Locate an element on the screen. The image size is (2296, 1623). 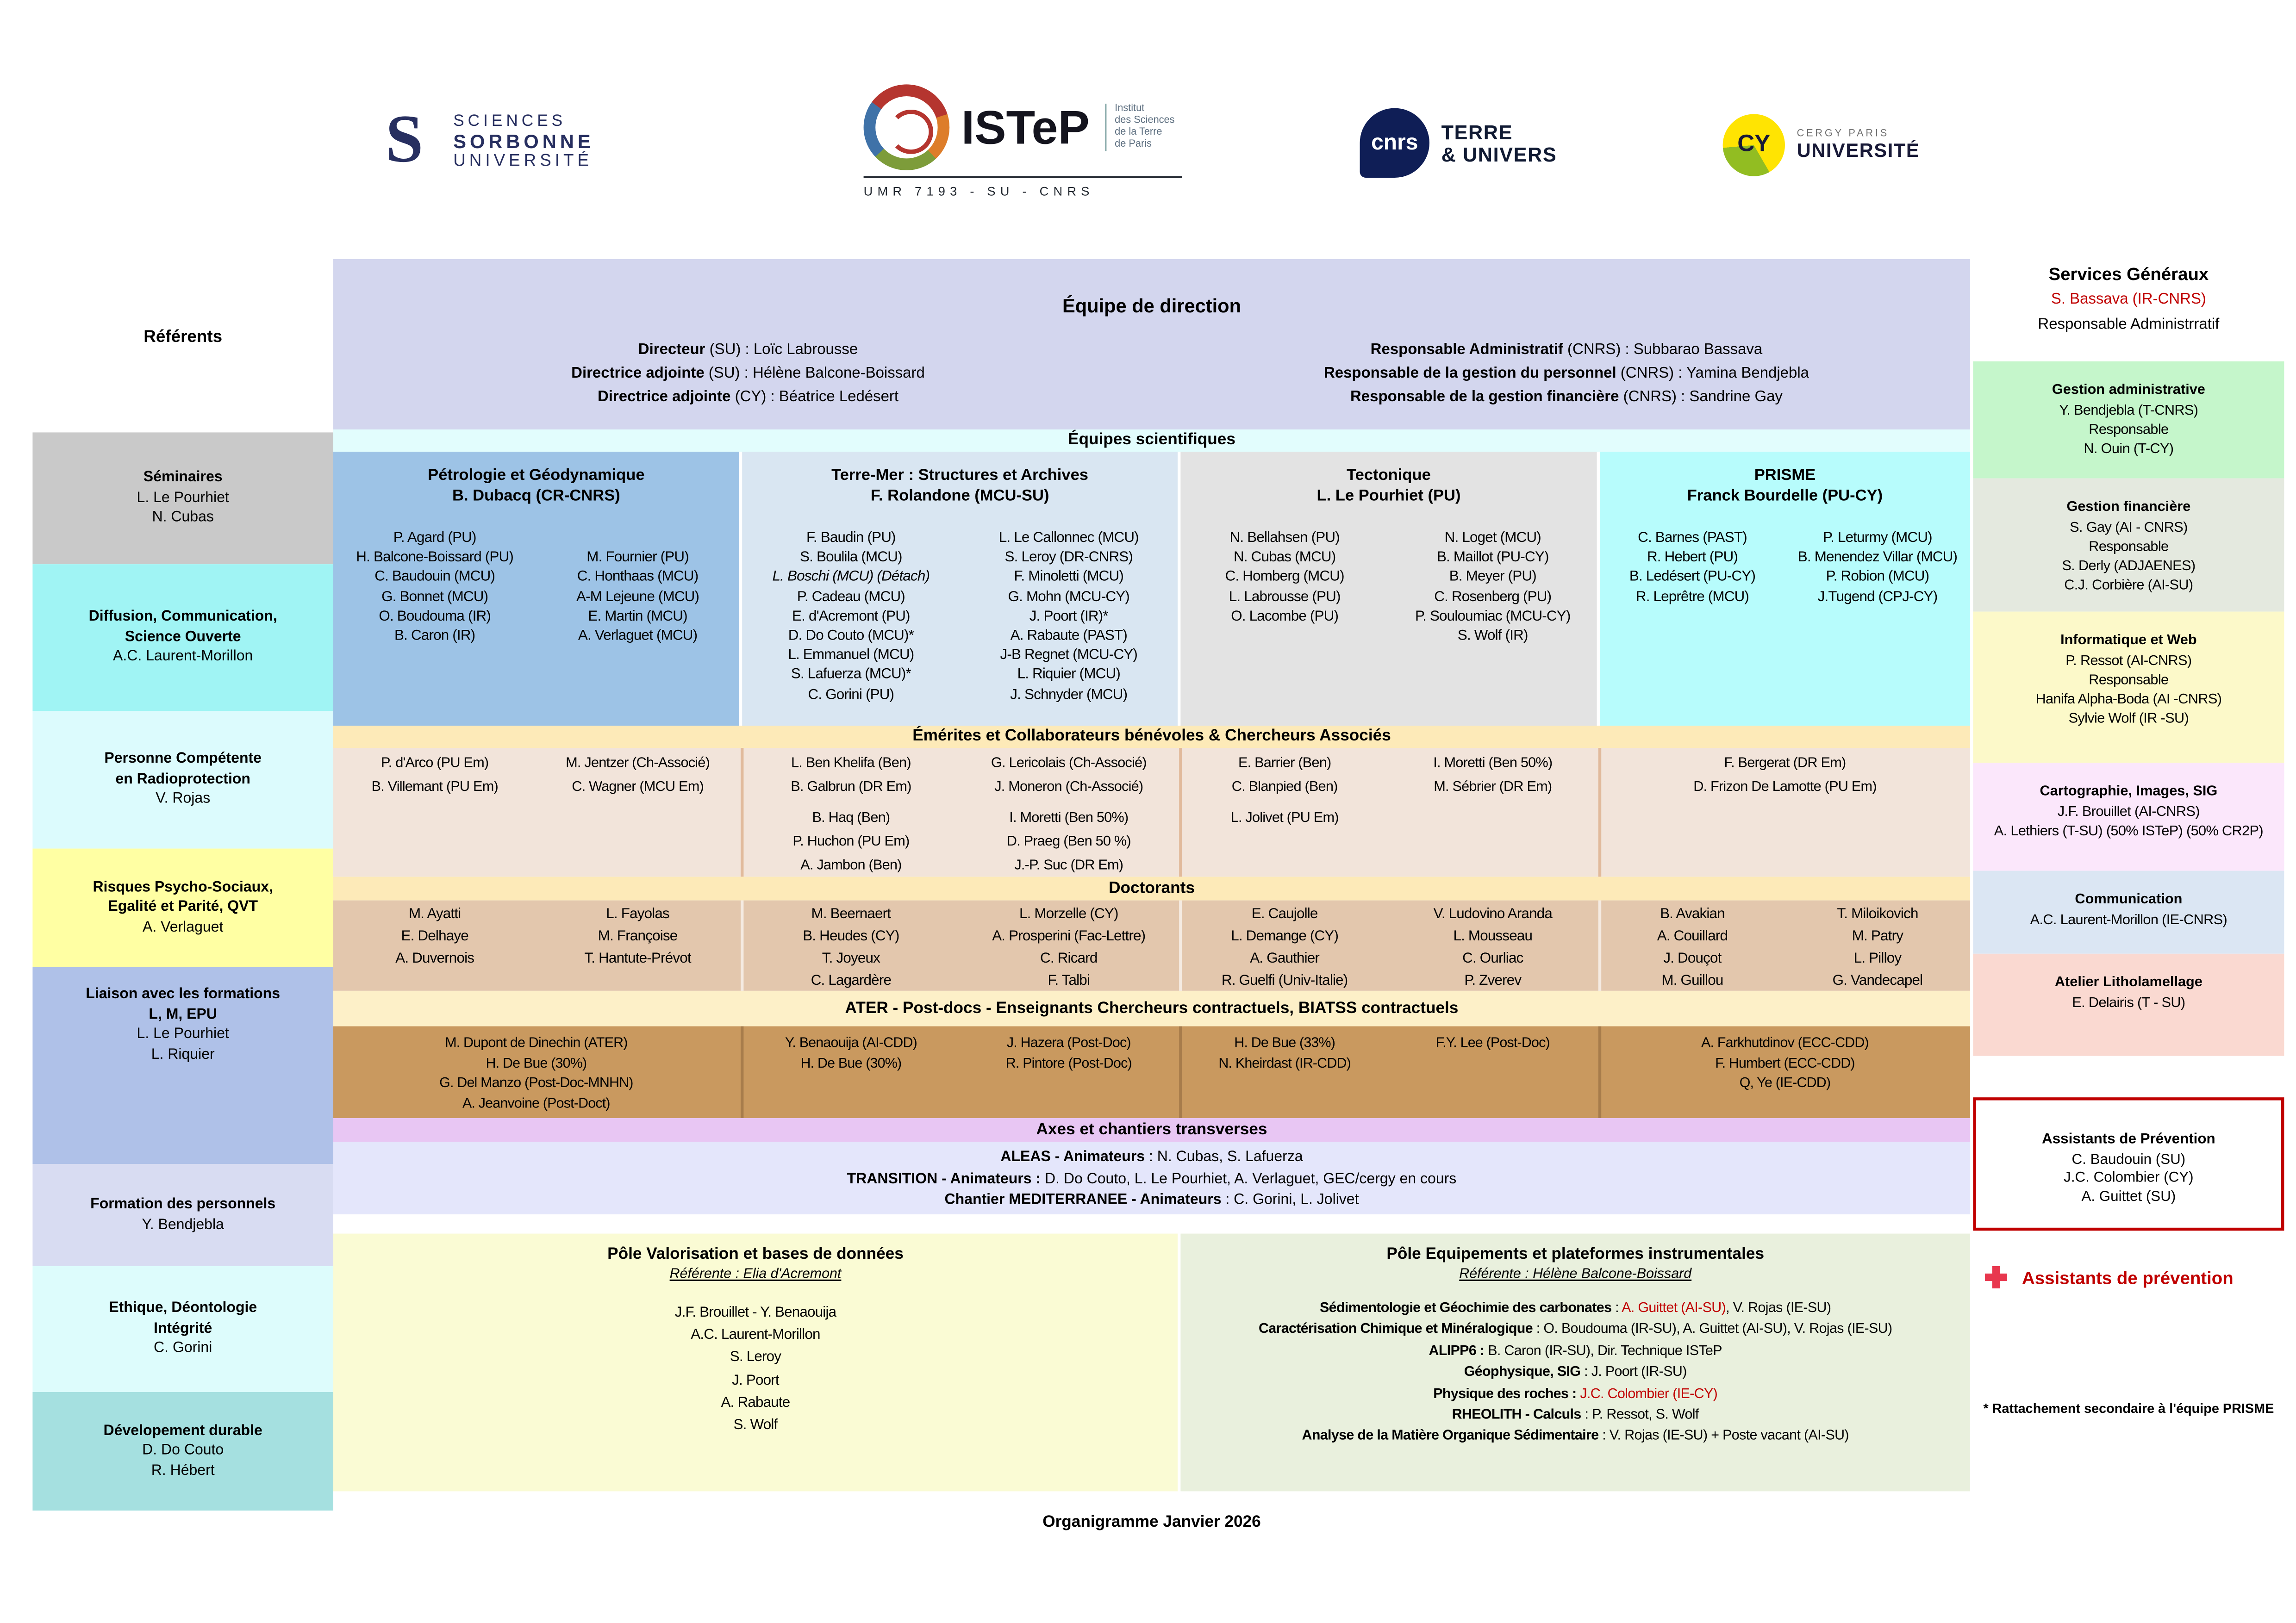
member-name: D. Praeg (Ben 50 %) is located at coordinates (1068, 841).